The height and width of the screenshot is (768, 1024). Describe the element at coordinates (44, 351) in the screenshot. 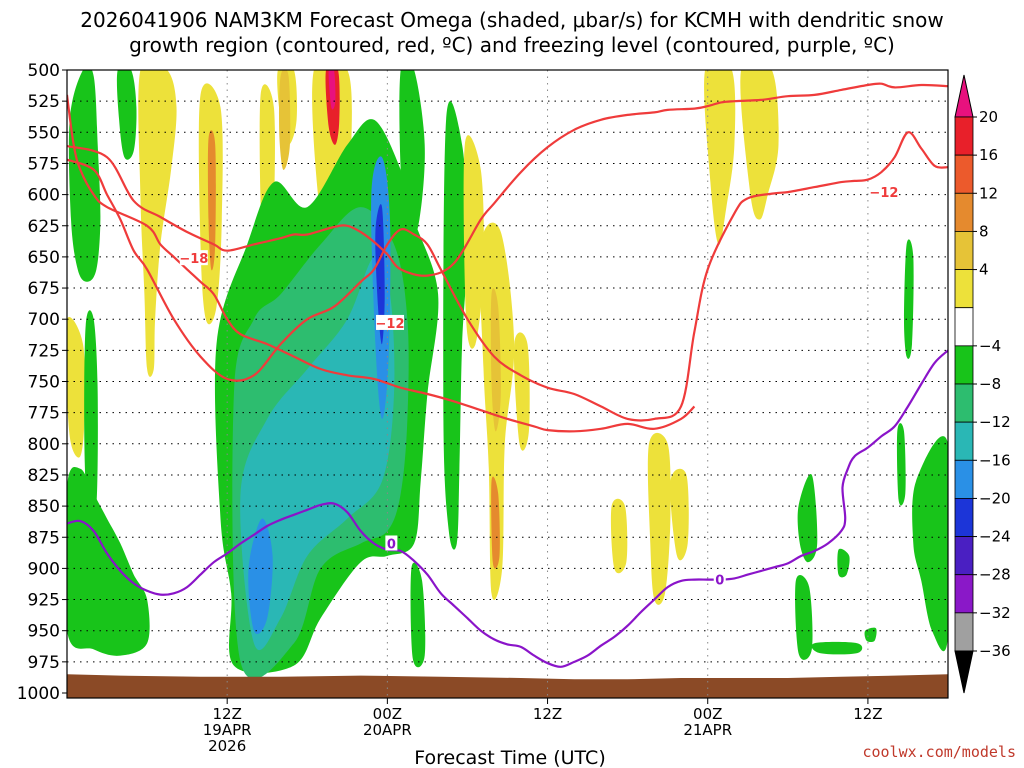

I see `y-tick-label-725: 725` at that location.